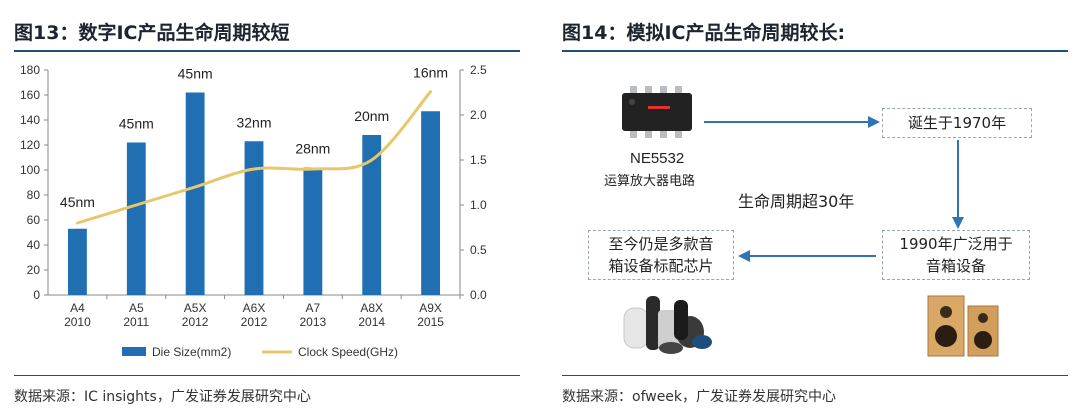  What do you see at coordinates (34, 195) in the screenshot?
I see `y-left-tick-label: 80` at bounding box center [34, 195].